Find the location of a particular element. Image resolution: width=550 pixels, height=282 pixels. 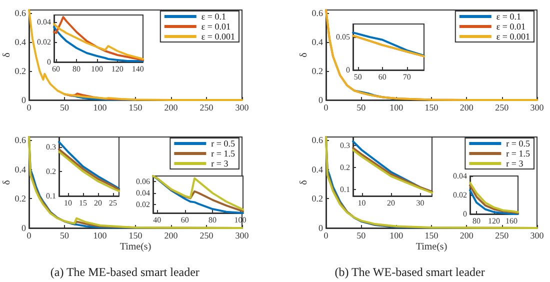

text: (a) The ME-based smart leader is located at coordinates (125, 272).